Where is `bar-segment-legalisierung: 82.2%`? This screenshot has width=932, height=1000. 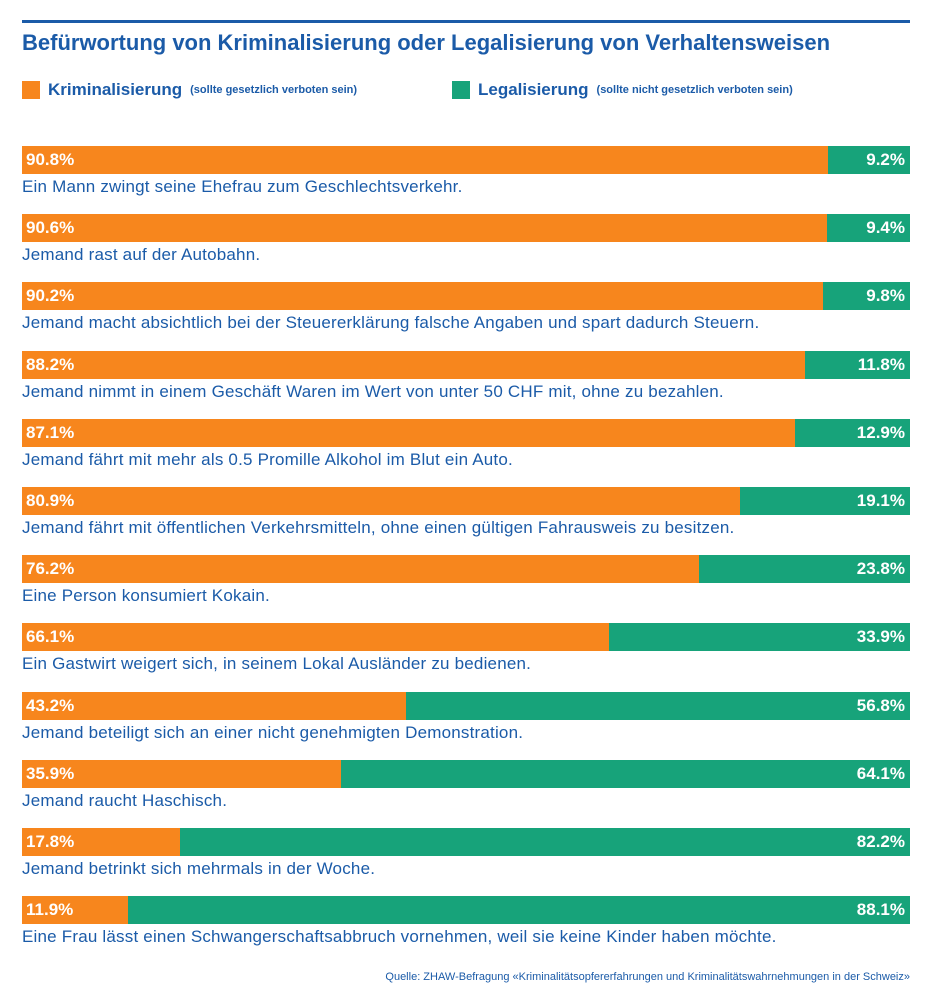 bar-segment-legalisierung: 82.2% is located at coordinates (545, 842).